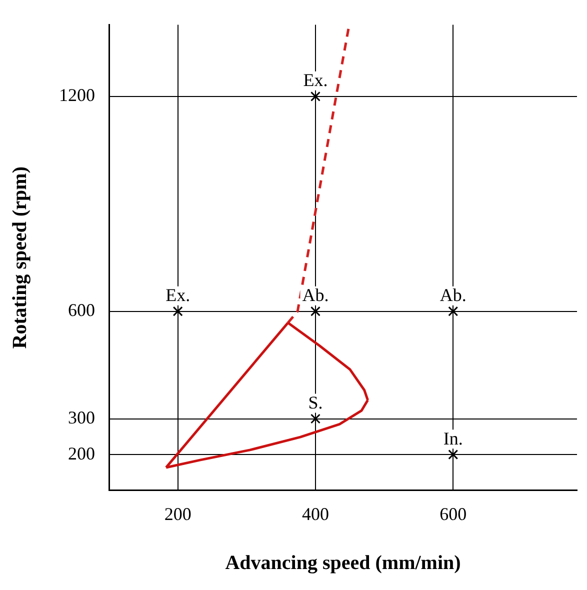  What do you see at coordinates (20, 257) in the screenshot?
I see `y-axis-title: Rotating speed (rpm)` at bounding box center [20, 257].